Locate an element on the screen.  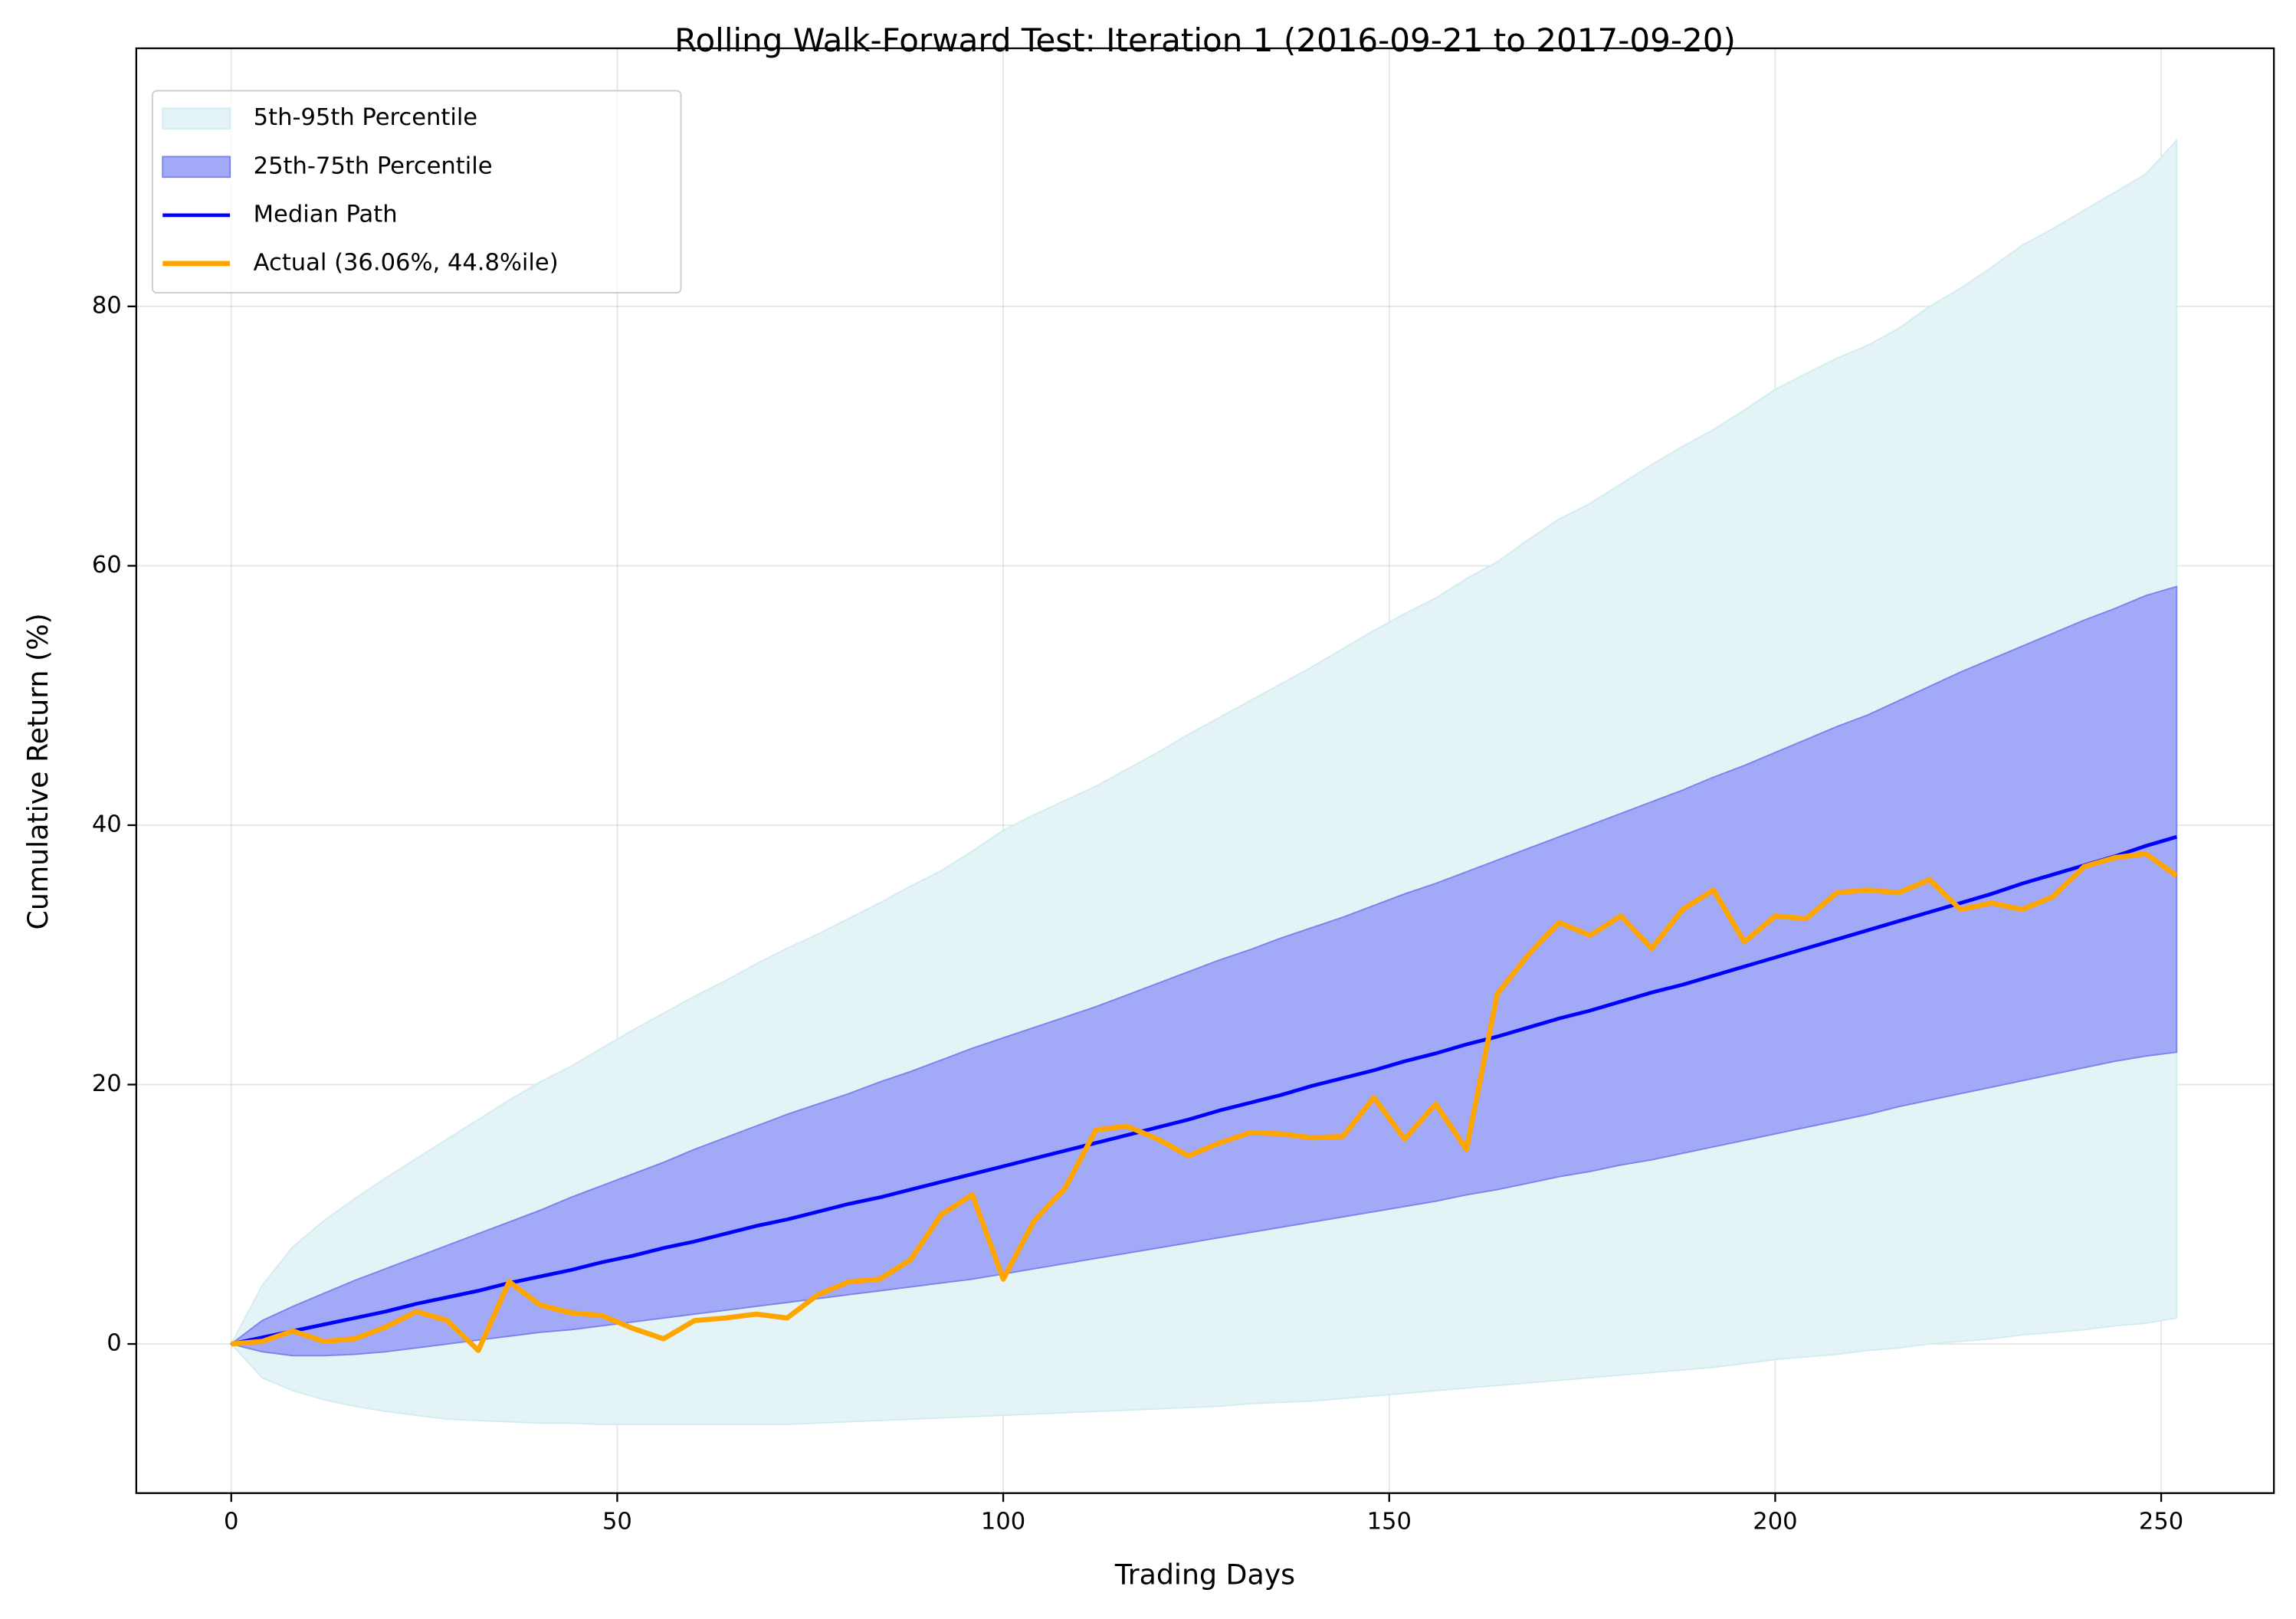
legend-label: Actual (36.06%, 44.8%ile) is located at coordinates (407, 262).